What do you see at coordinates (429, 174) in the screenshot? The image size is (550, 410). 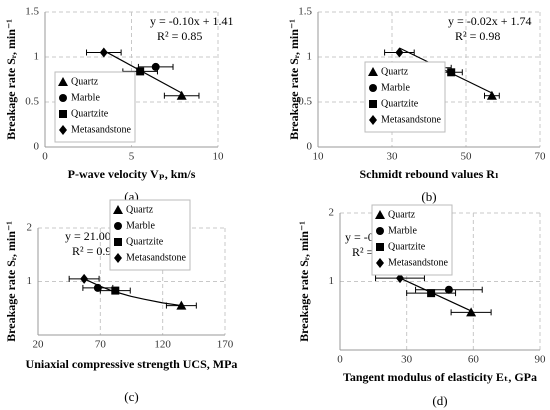 I see `x-axis-label: Schmidt rebound values Rₗ` at bounding box center [429, 174].